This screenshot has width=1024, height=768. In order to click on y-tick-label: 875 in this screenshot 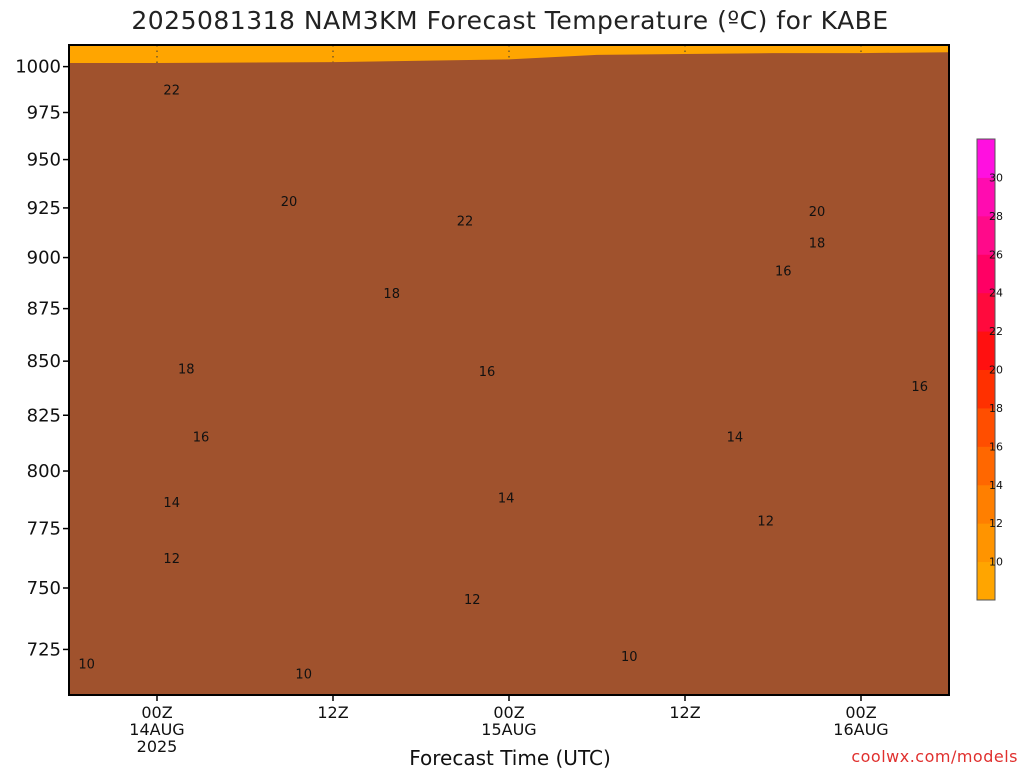, I will do `click(44, 309)`.